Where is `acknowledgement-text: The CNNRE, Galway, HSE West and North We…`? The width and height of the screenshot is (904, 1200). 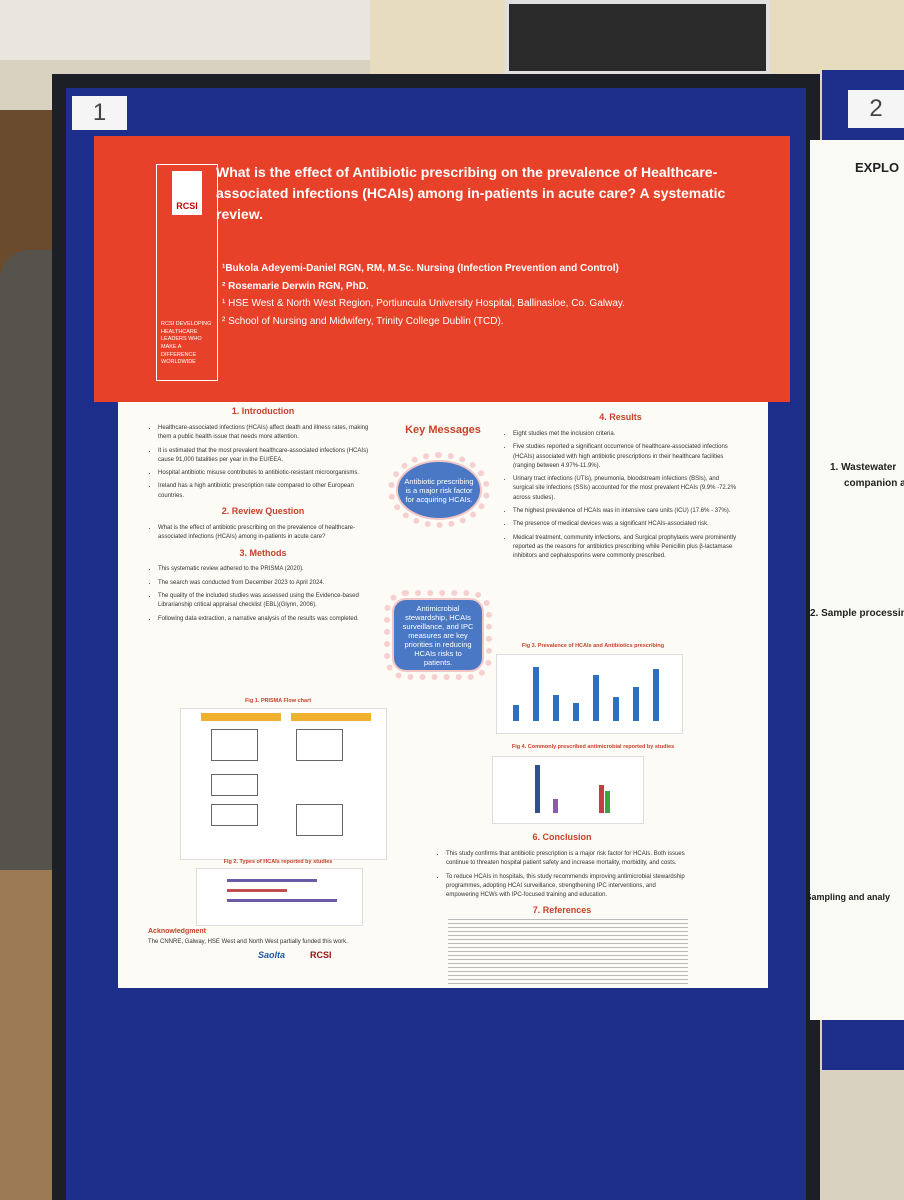 acknowledgement-text: The CNNRE, Galway, HSE West and North We… is located at coordinates (248, 942).